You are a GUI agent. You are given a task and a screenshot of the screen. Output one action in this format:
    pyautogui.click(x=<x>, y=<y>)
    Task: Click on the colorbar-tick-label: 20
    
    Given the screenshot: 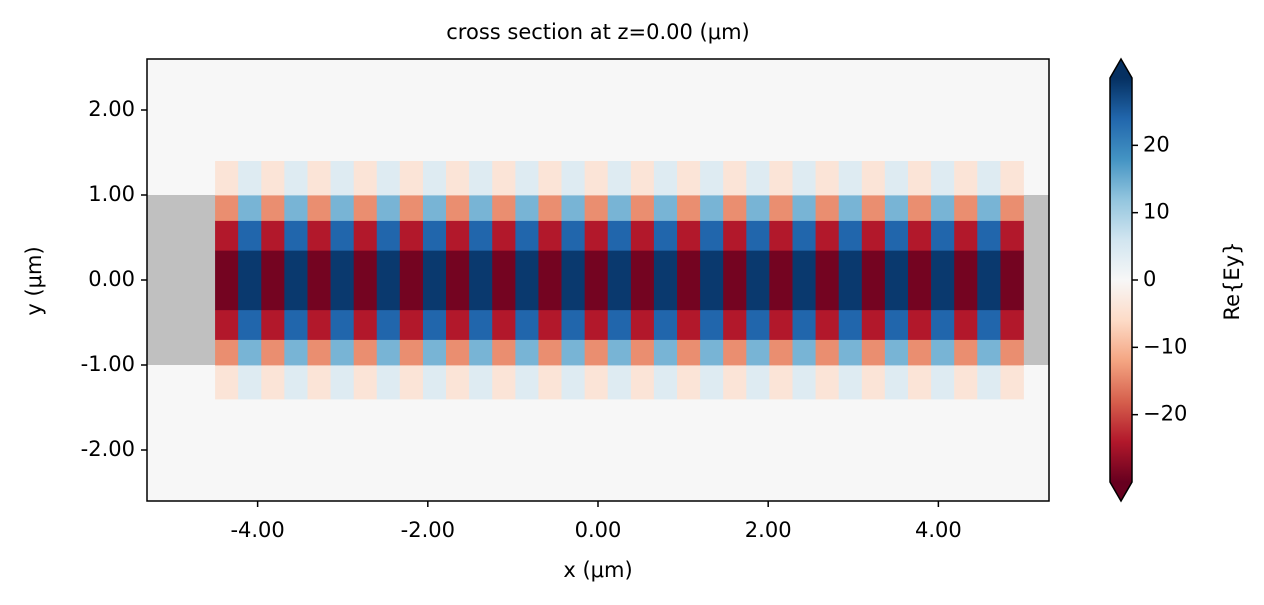 What is the action you would take?
    pyautogui.click(x=1156, y=144)
    